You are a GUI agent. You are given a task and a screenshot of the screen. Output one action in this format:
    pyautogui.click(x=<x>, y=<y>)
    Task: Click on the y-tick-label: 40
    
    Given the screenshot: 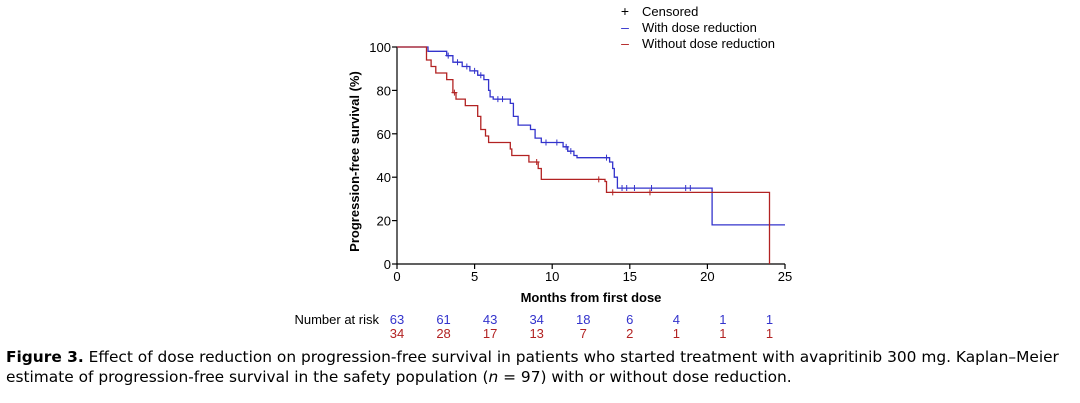 What is the action you would take?
    pyautogui.click(x=384, y=177)
    